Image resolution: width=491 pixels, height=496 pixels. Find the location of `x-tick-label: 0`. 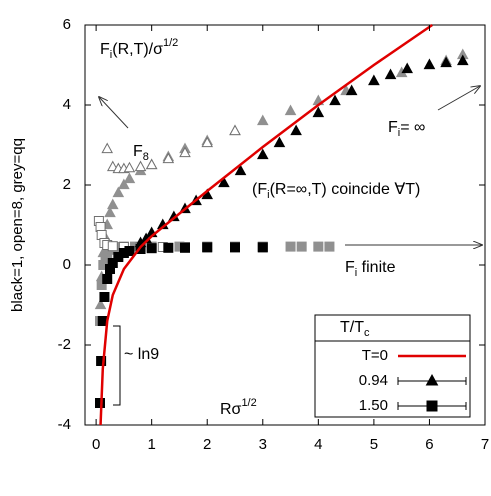

x-tick-label: 0 is located at coordinates (96, 444).